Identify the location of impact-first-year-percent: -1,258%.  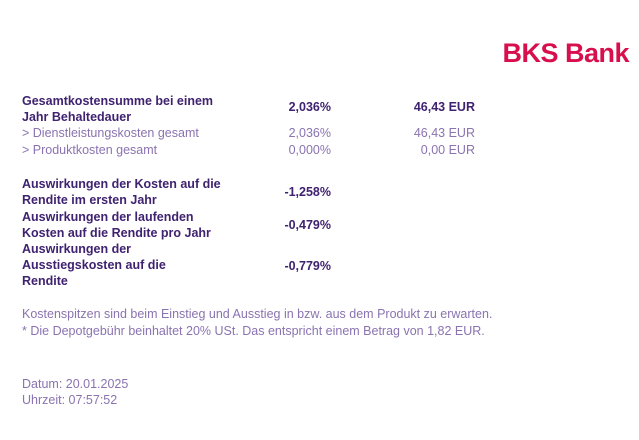
(307, 192).